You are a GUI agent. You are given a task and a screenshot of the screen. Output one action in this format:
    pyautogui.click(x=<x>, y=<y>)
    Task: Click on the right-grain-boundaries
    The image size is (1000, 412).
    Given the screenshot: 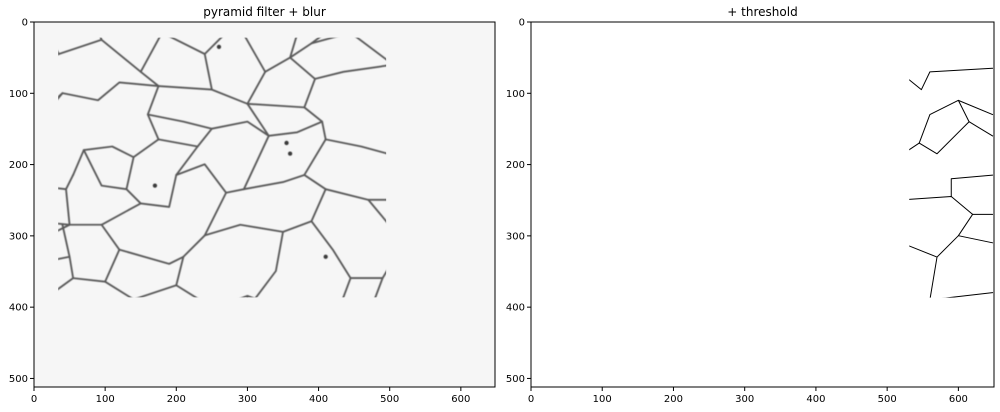 What is the action you would take?
    pyautogui.click(x=951, y=182)
    